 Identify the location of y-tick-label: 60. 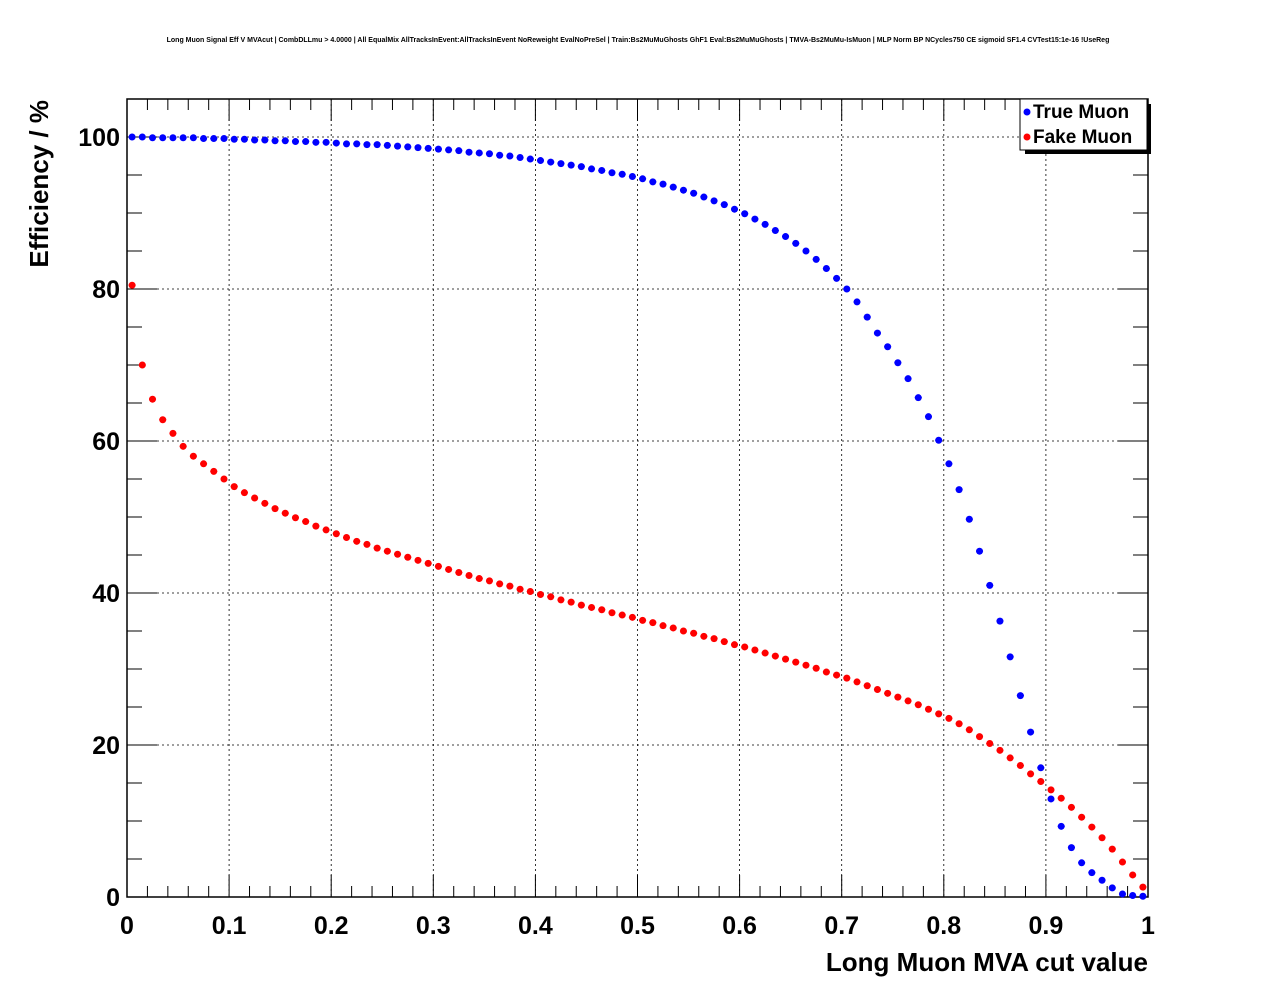
(106, 442).